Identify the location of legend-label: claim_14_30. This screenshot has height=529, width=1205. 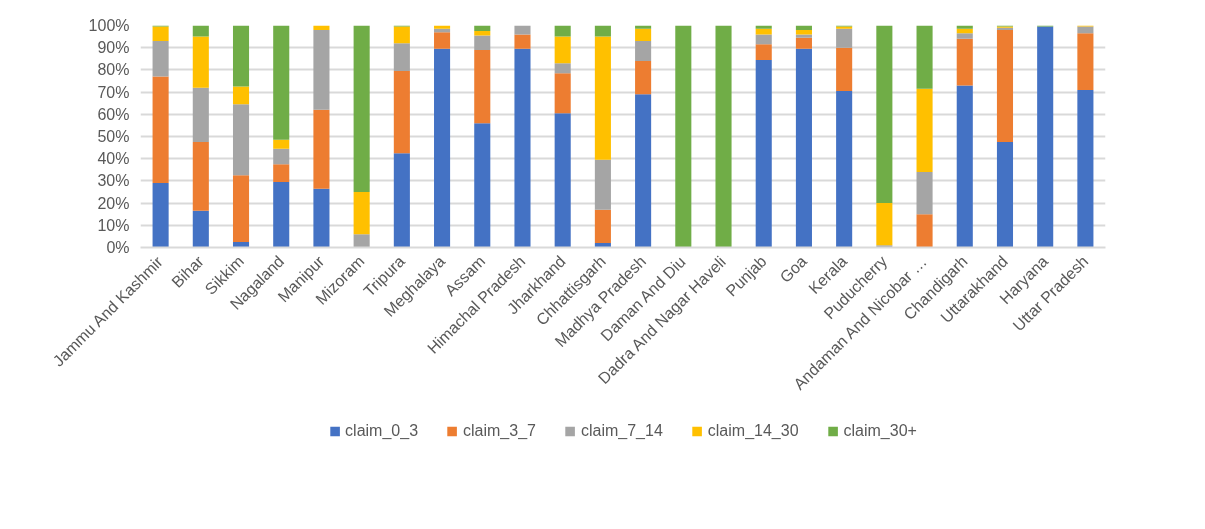
(753, 431).